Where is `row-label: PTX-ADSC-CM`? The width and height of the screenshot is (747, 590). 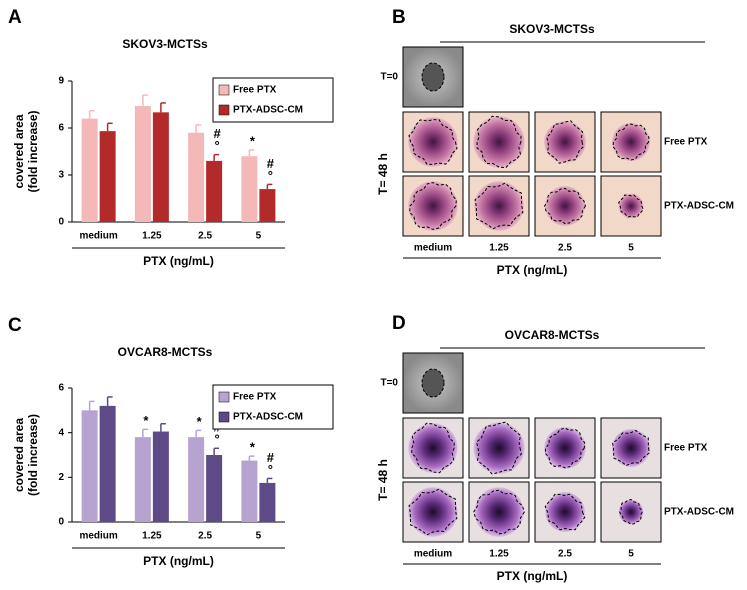 row-label: PTX-ADSC-CM is located at coordinates (699, 206).